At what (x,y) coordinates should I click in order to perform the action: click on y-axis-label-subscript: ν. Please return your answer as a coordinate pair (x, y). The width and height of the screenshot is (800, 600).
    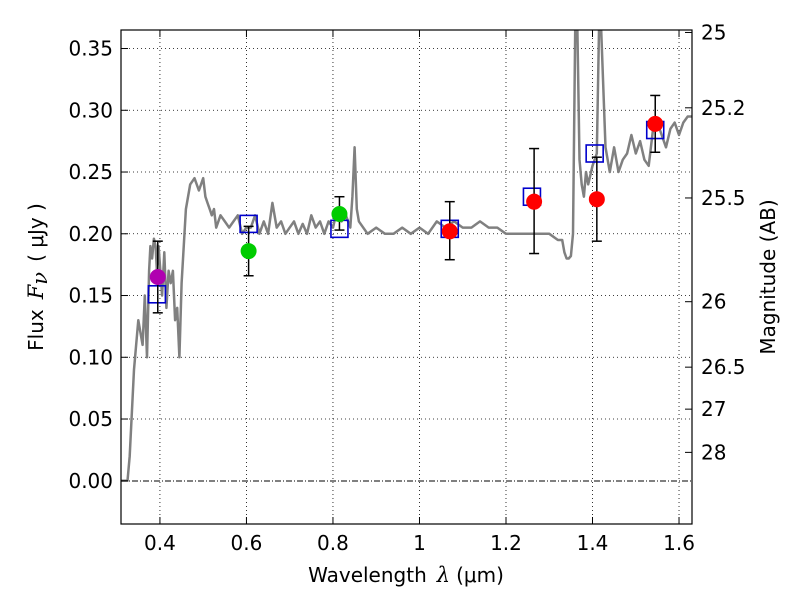
    Looking at the image, I should click on (40, 278).